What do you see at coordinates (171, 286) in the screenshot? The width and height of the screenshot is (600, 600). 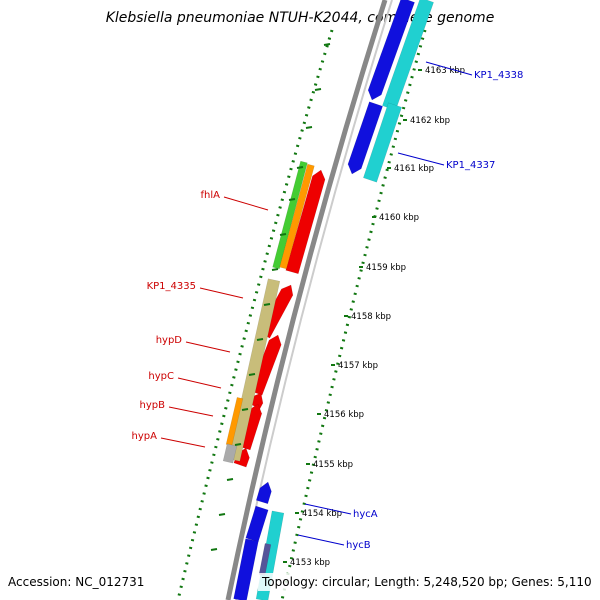 I see `gene-label-KP1_4335: KP1_4335` at bounding box center [171, 286].